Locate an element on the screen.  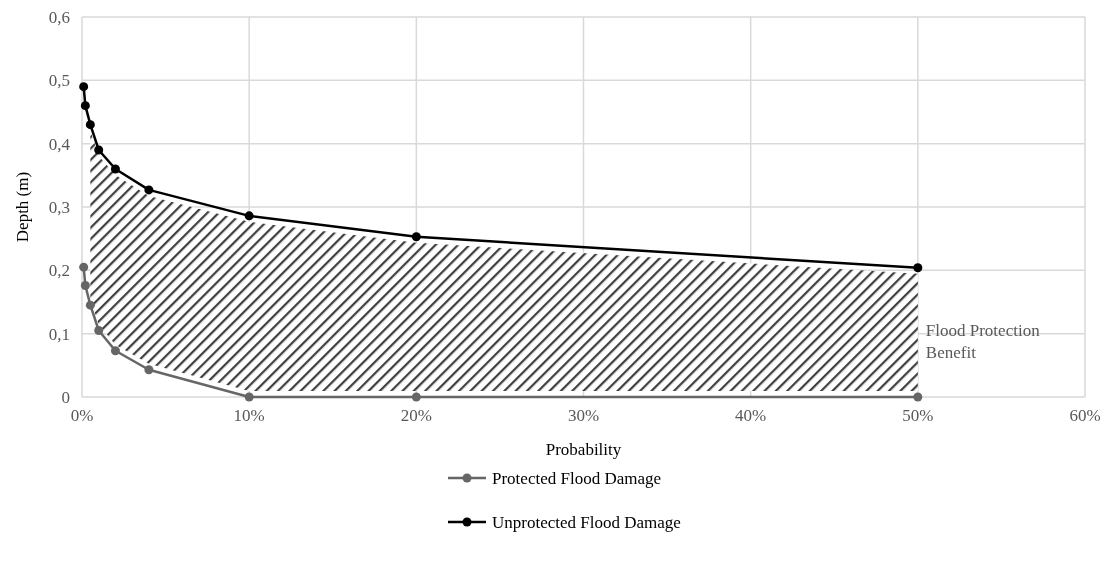
legend-label: Protected Flood Damage is located at coordinates (577, 478).